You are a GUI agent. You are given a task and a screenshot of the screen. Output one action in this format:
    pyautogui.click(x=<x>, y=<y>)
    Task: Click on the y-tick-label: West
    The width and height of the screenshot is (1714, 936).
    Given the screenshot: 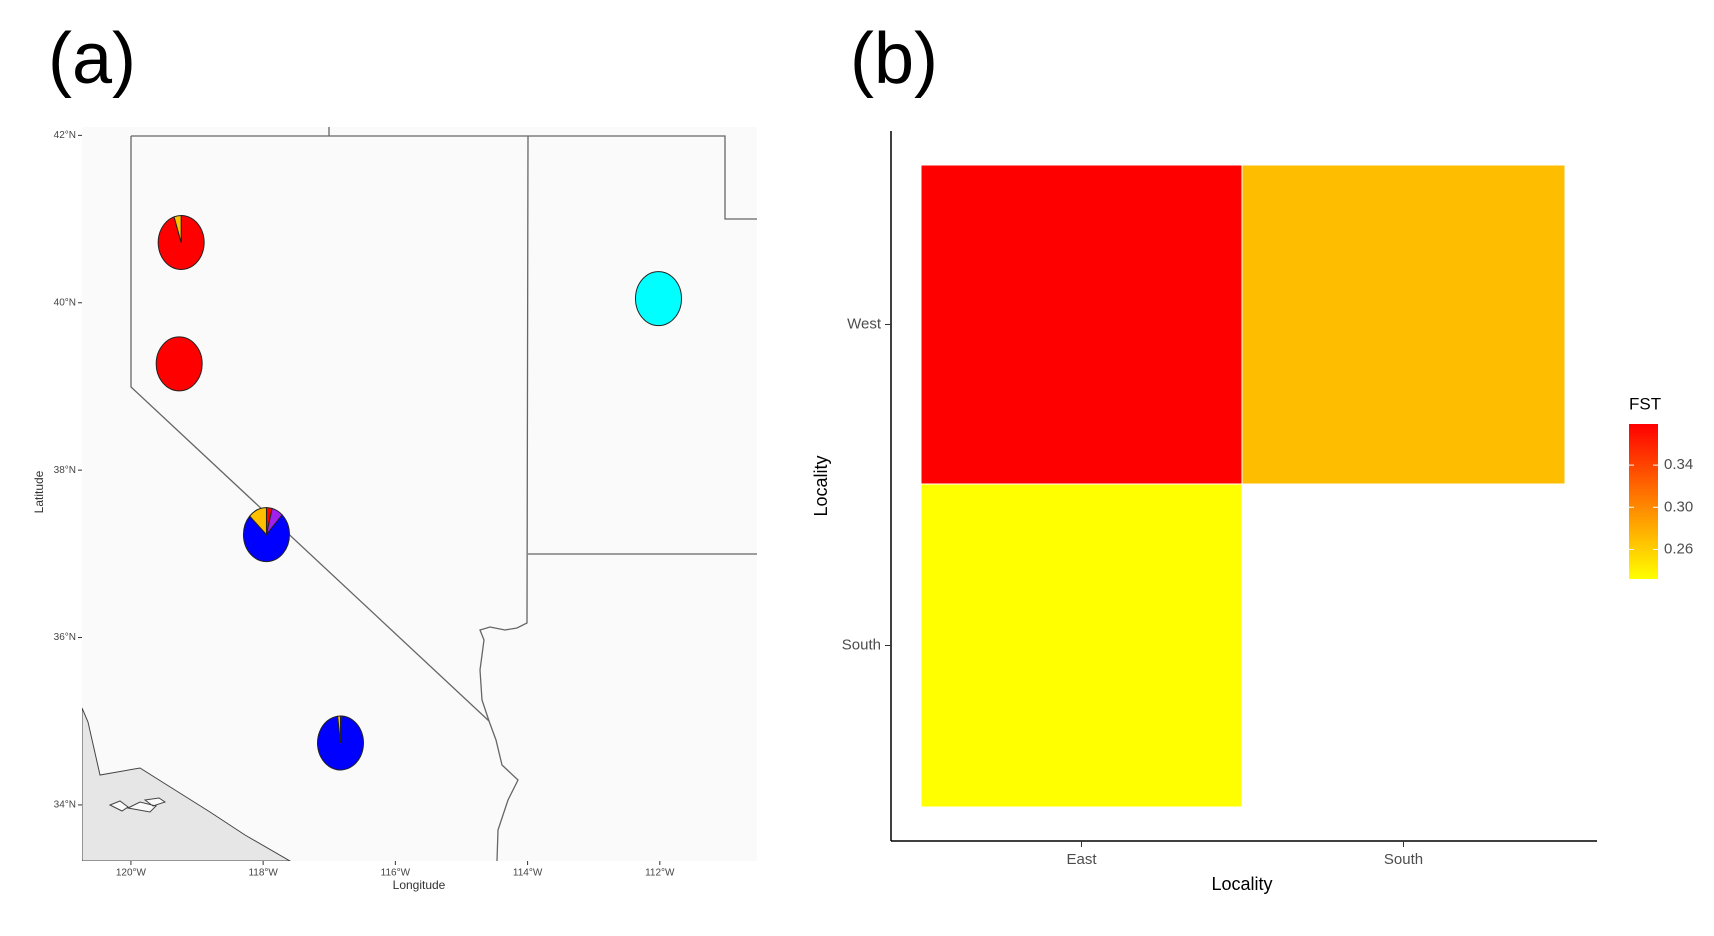 What is the action you would take?
    pyautogui.click(x=864, y=323)
    